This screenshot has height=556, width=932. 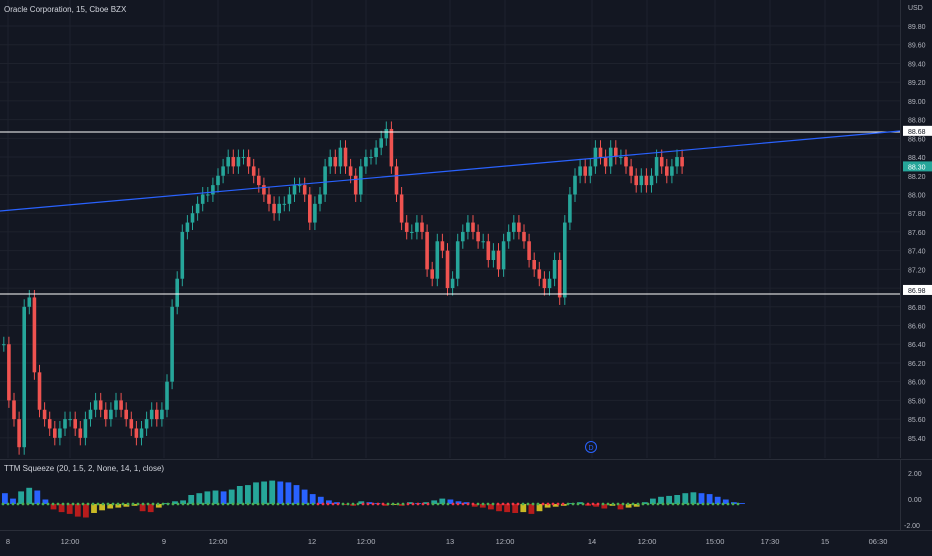 I want to click on time-tick-label: 17:30, so click(x=770, y=541).